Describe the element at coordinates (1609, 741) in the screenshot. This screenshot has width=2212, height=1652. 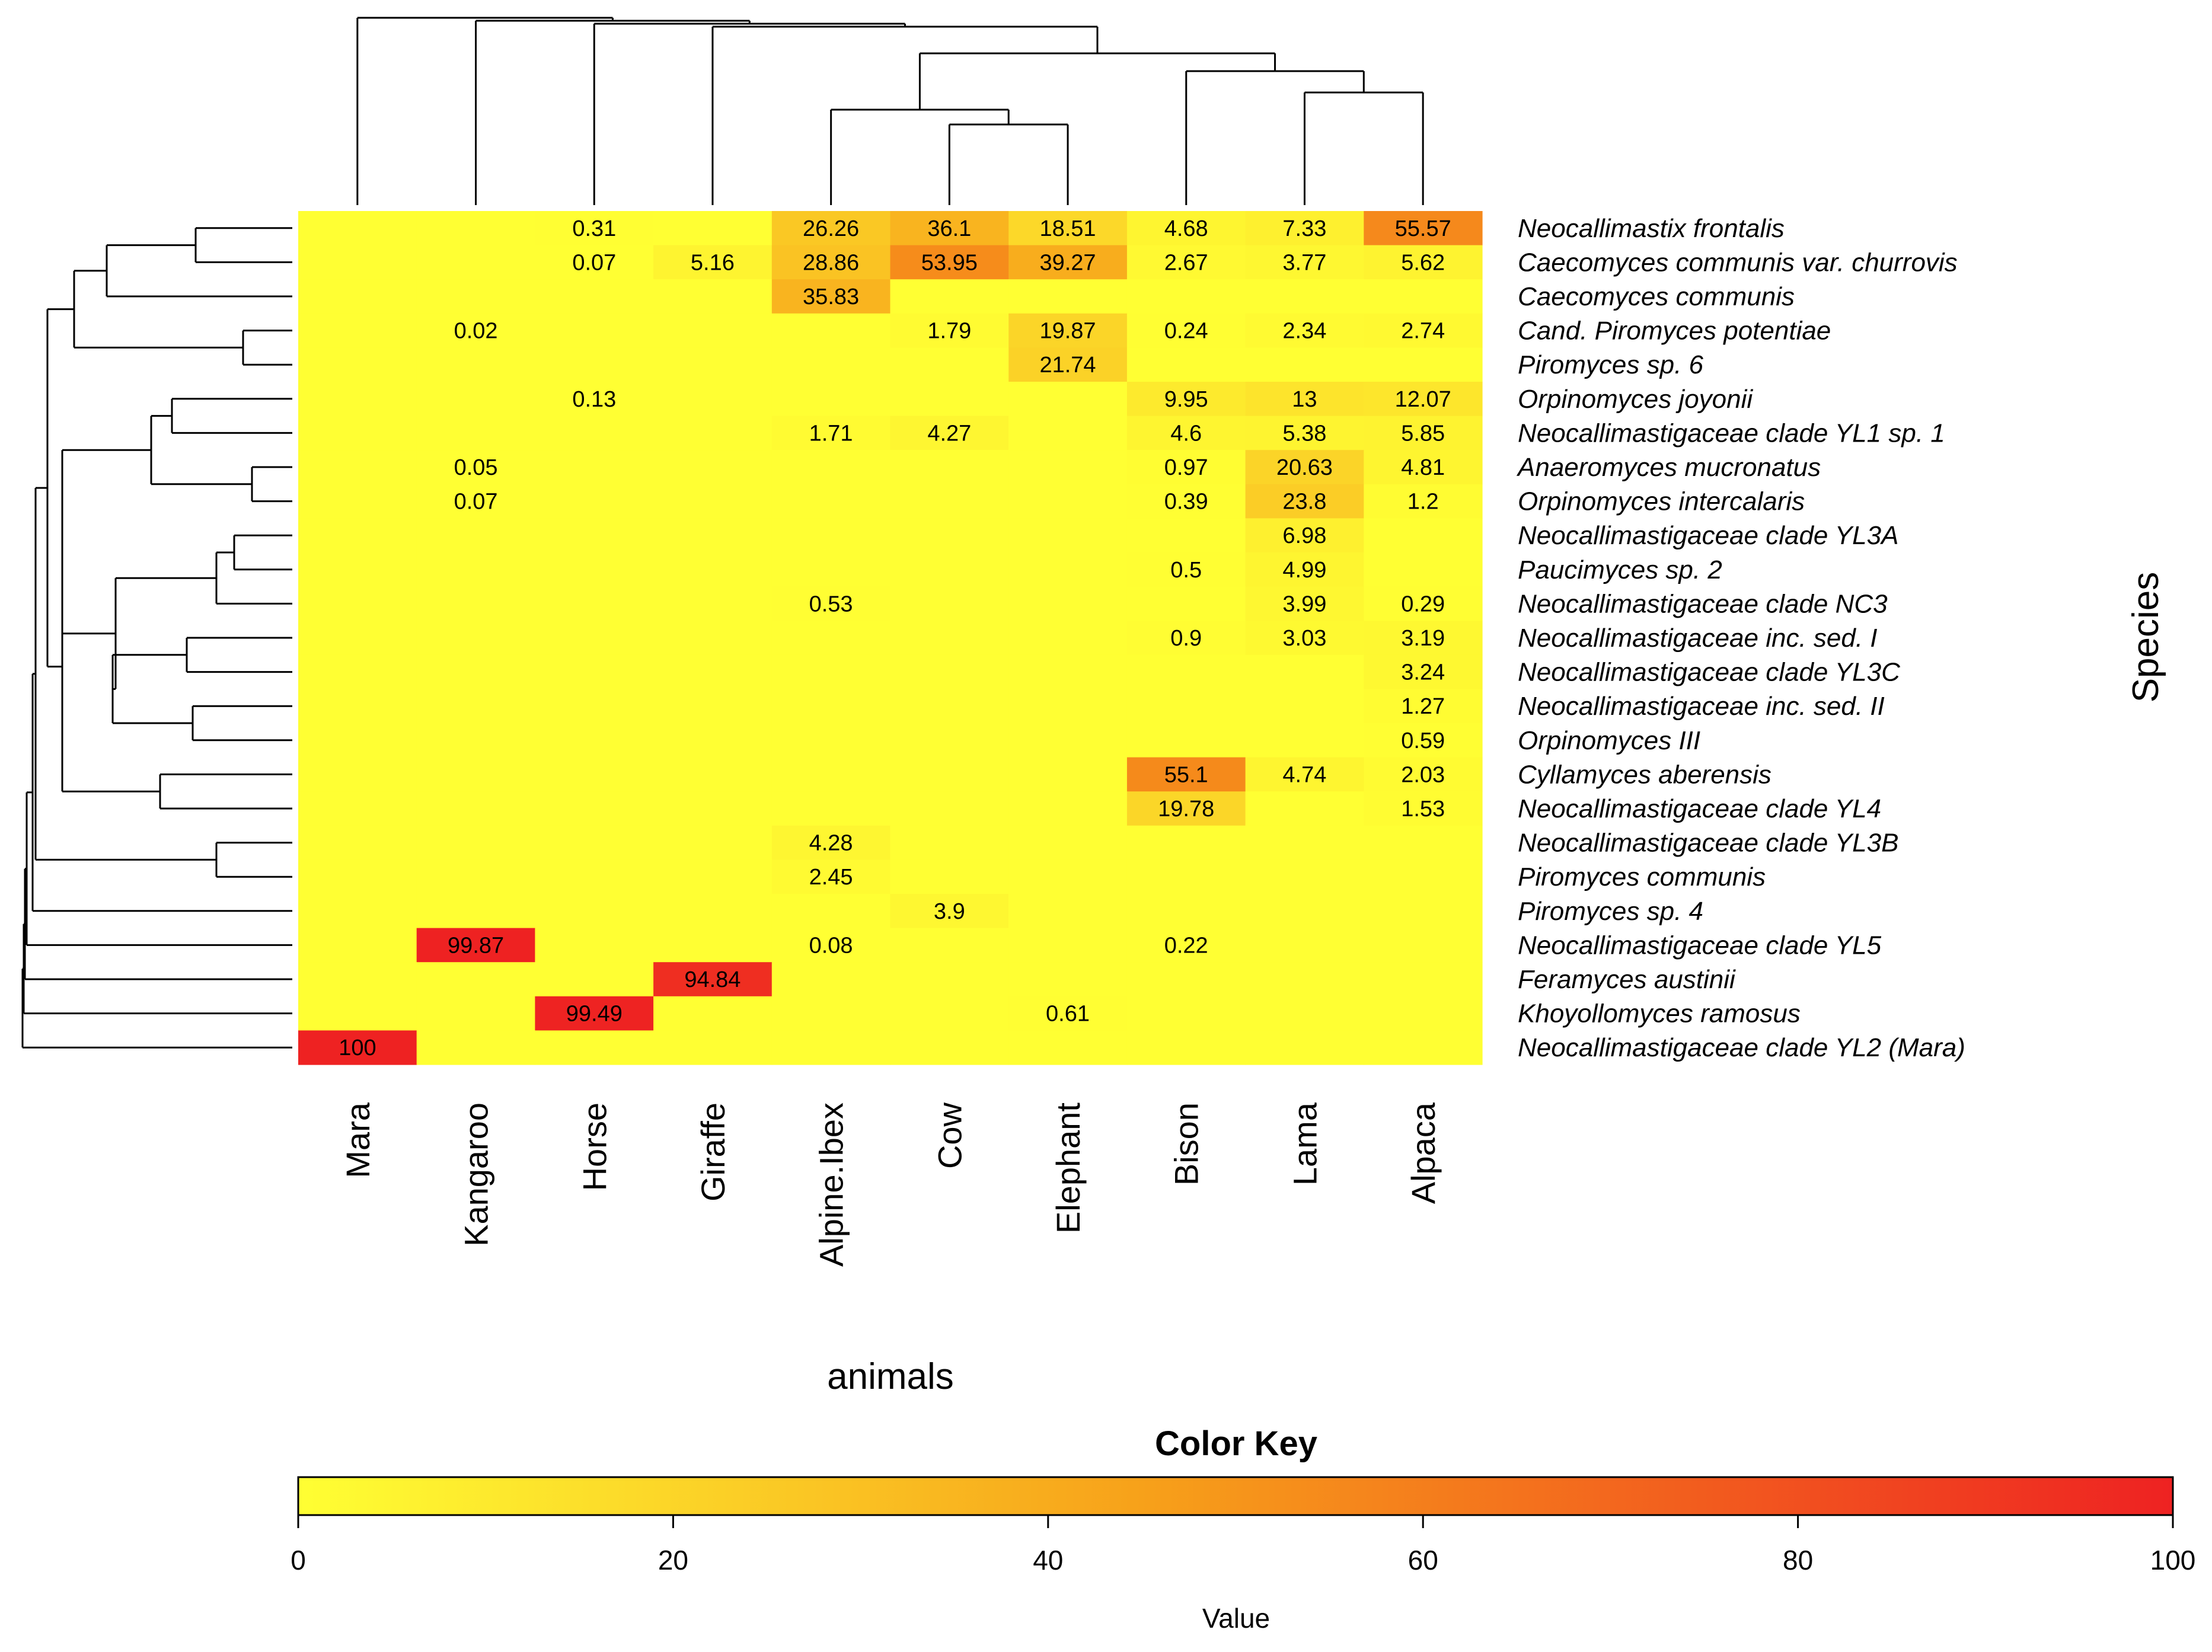
I see `species-label: Orpinomyces III` at that location.